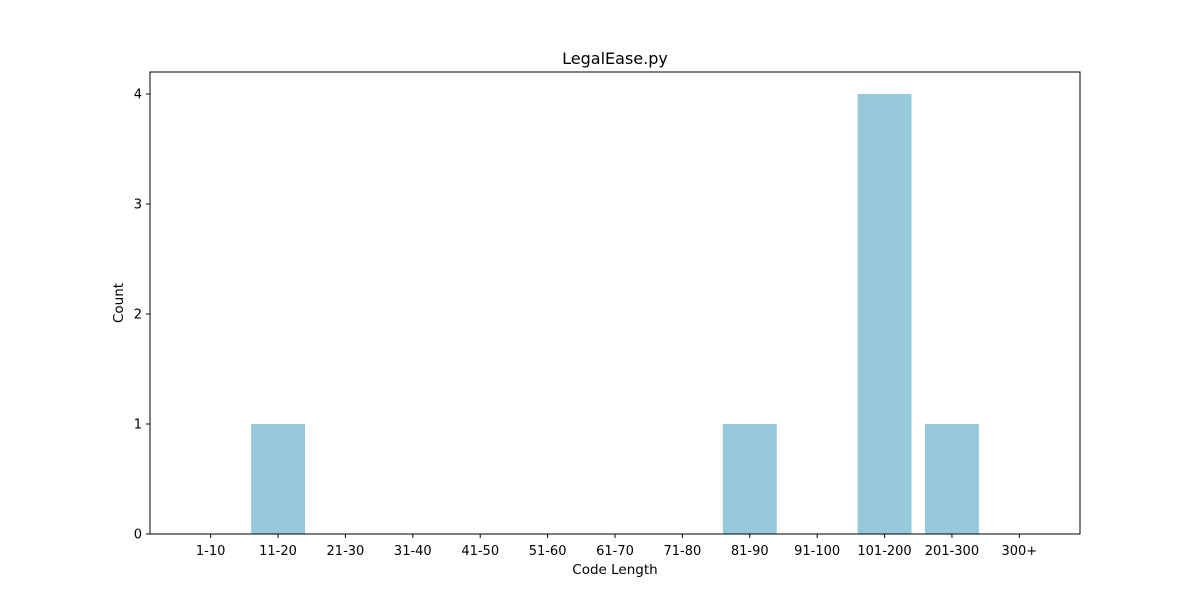  What do you see at coordinates (817, 551) in the screenshot?
I see `x-tick-label: 91-100` at bounding box center [817, 551].